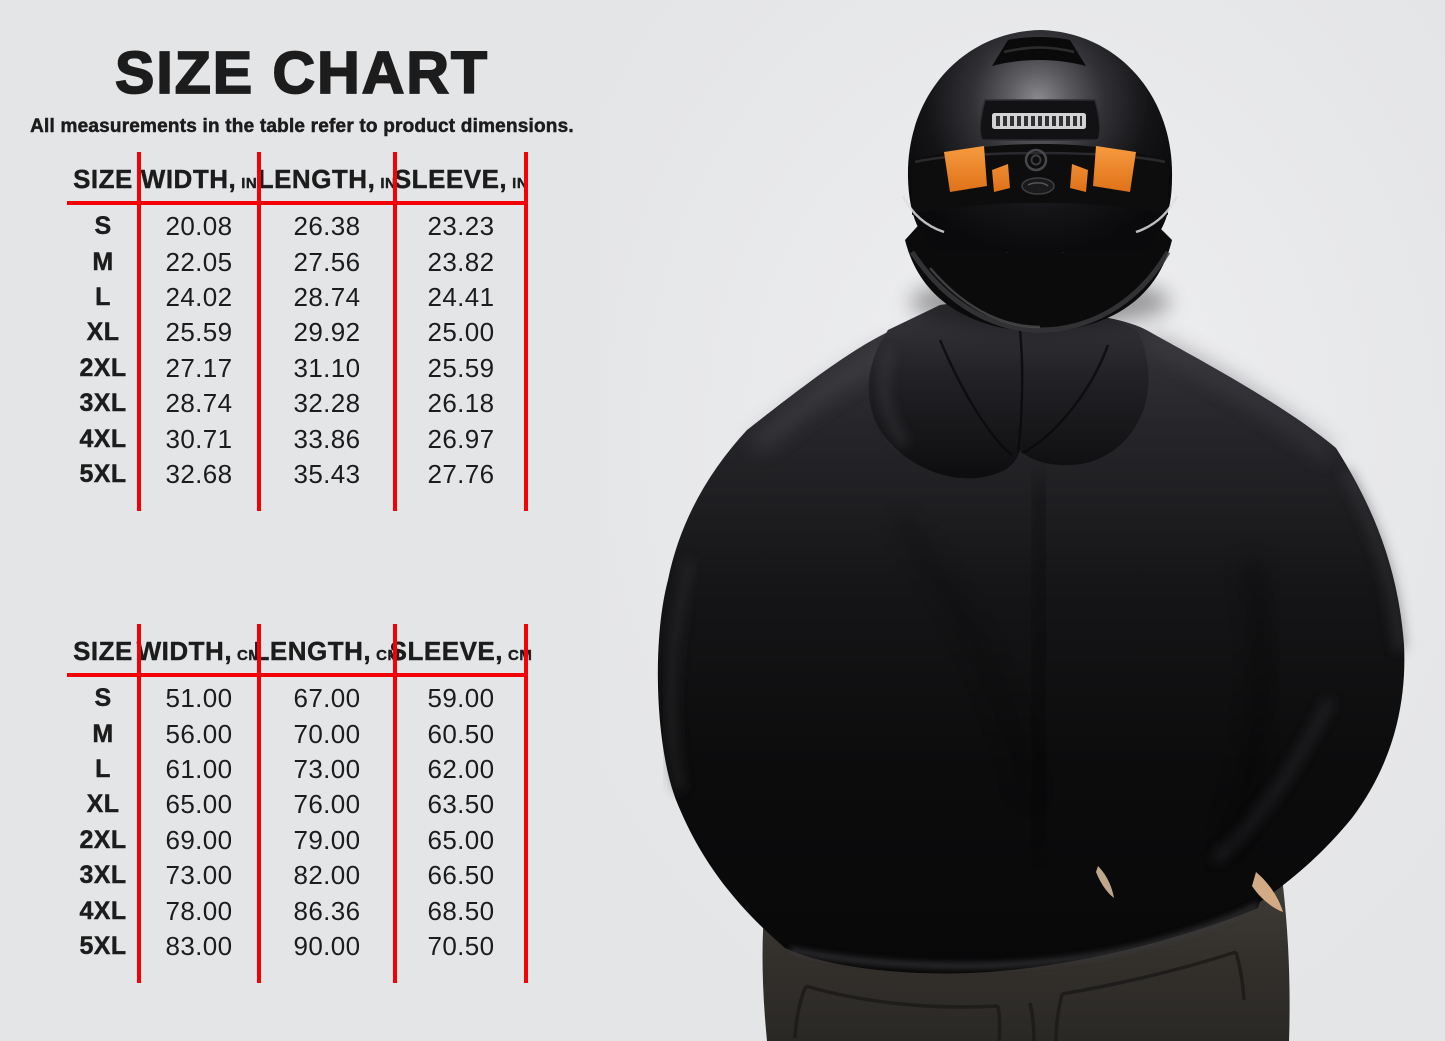 Image resolution: width=1445 pixels, height=1041 pixels. I want to click on table-row: S 20.08 26.38 23.23, so click(297, 226).